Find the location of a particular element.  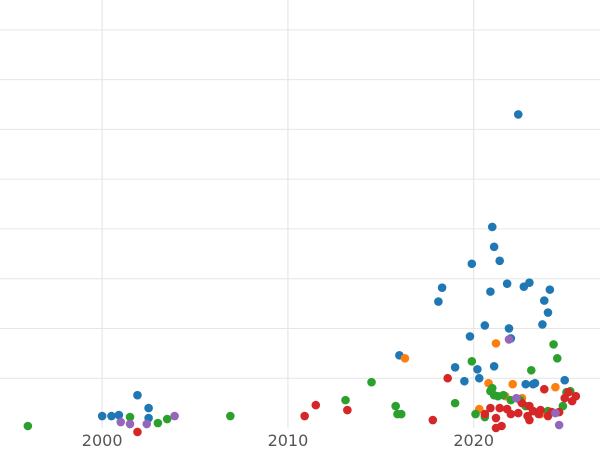

x-tick-labels: 2000 2010 2020 is located at coordinates (288, 440).